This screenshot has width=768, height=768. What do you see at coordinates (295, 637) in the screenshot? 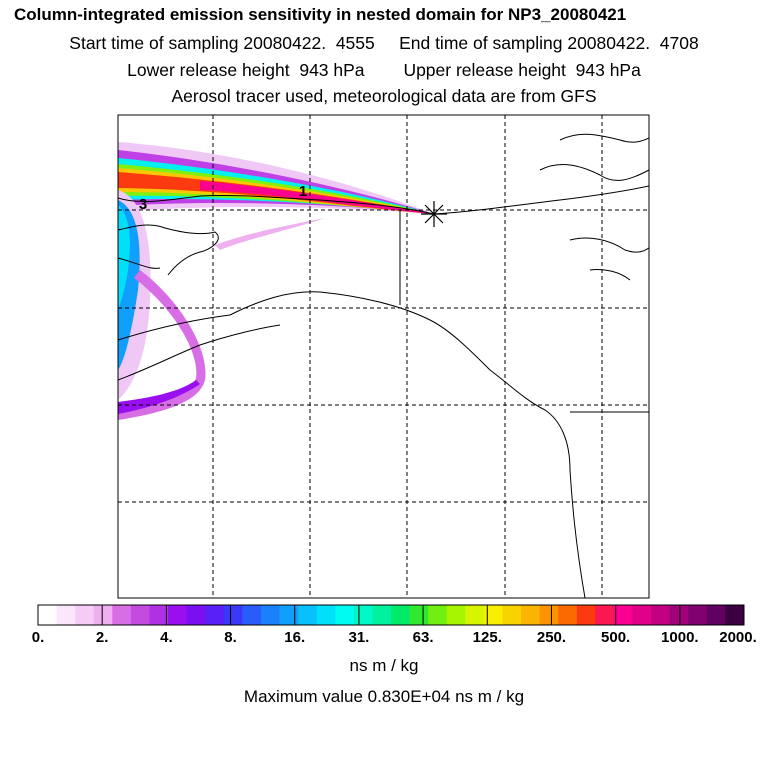
I see `colorbar-tick-label: 16.` at bounding box center [295, 637].